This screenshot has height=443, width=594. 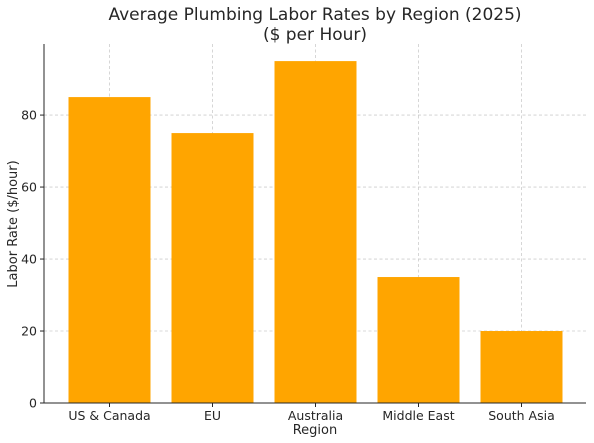 What do you see at coordinates (29, 331) in the screenshot?
I see `y-tick-label: 20` at bounding box center [29, 331].